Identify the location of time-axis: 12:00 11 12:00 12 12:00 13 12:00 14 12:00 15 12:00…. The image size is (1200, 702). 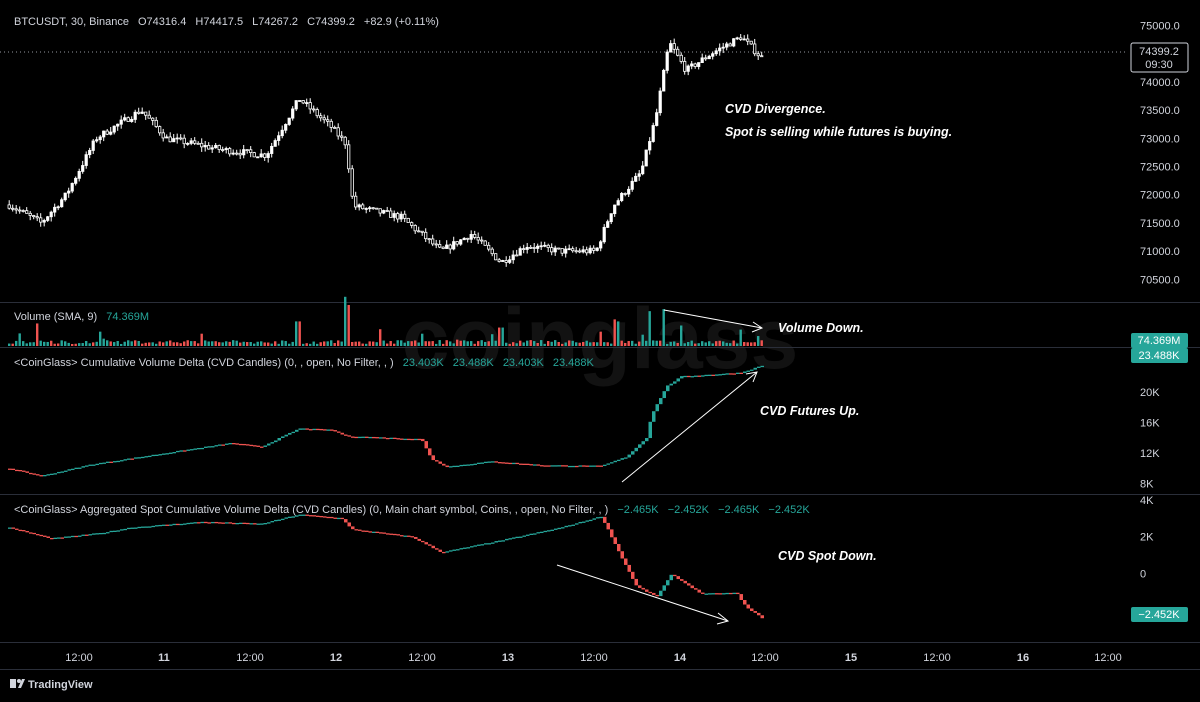
(593, 658).